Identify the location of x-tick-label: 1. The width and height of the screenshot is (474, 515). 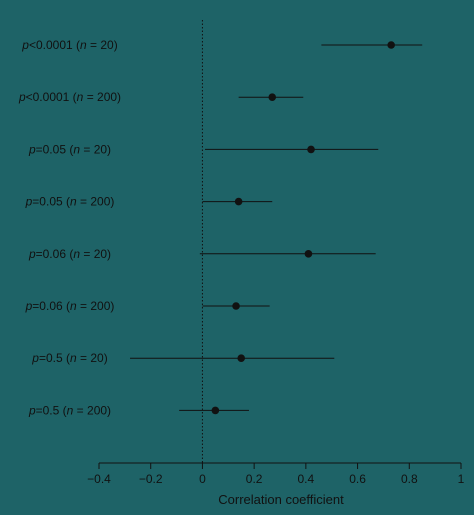
(461, 479).